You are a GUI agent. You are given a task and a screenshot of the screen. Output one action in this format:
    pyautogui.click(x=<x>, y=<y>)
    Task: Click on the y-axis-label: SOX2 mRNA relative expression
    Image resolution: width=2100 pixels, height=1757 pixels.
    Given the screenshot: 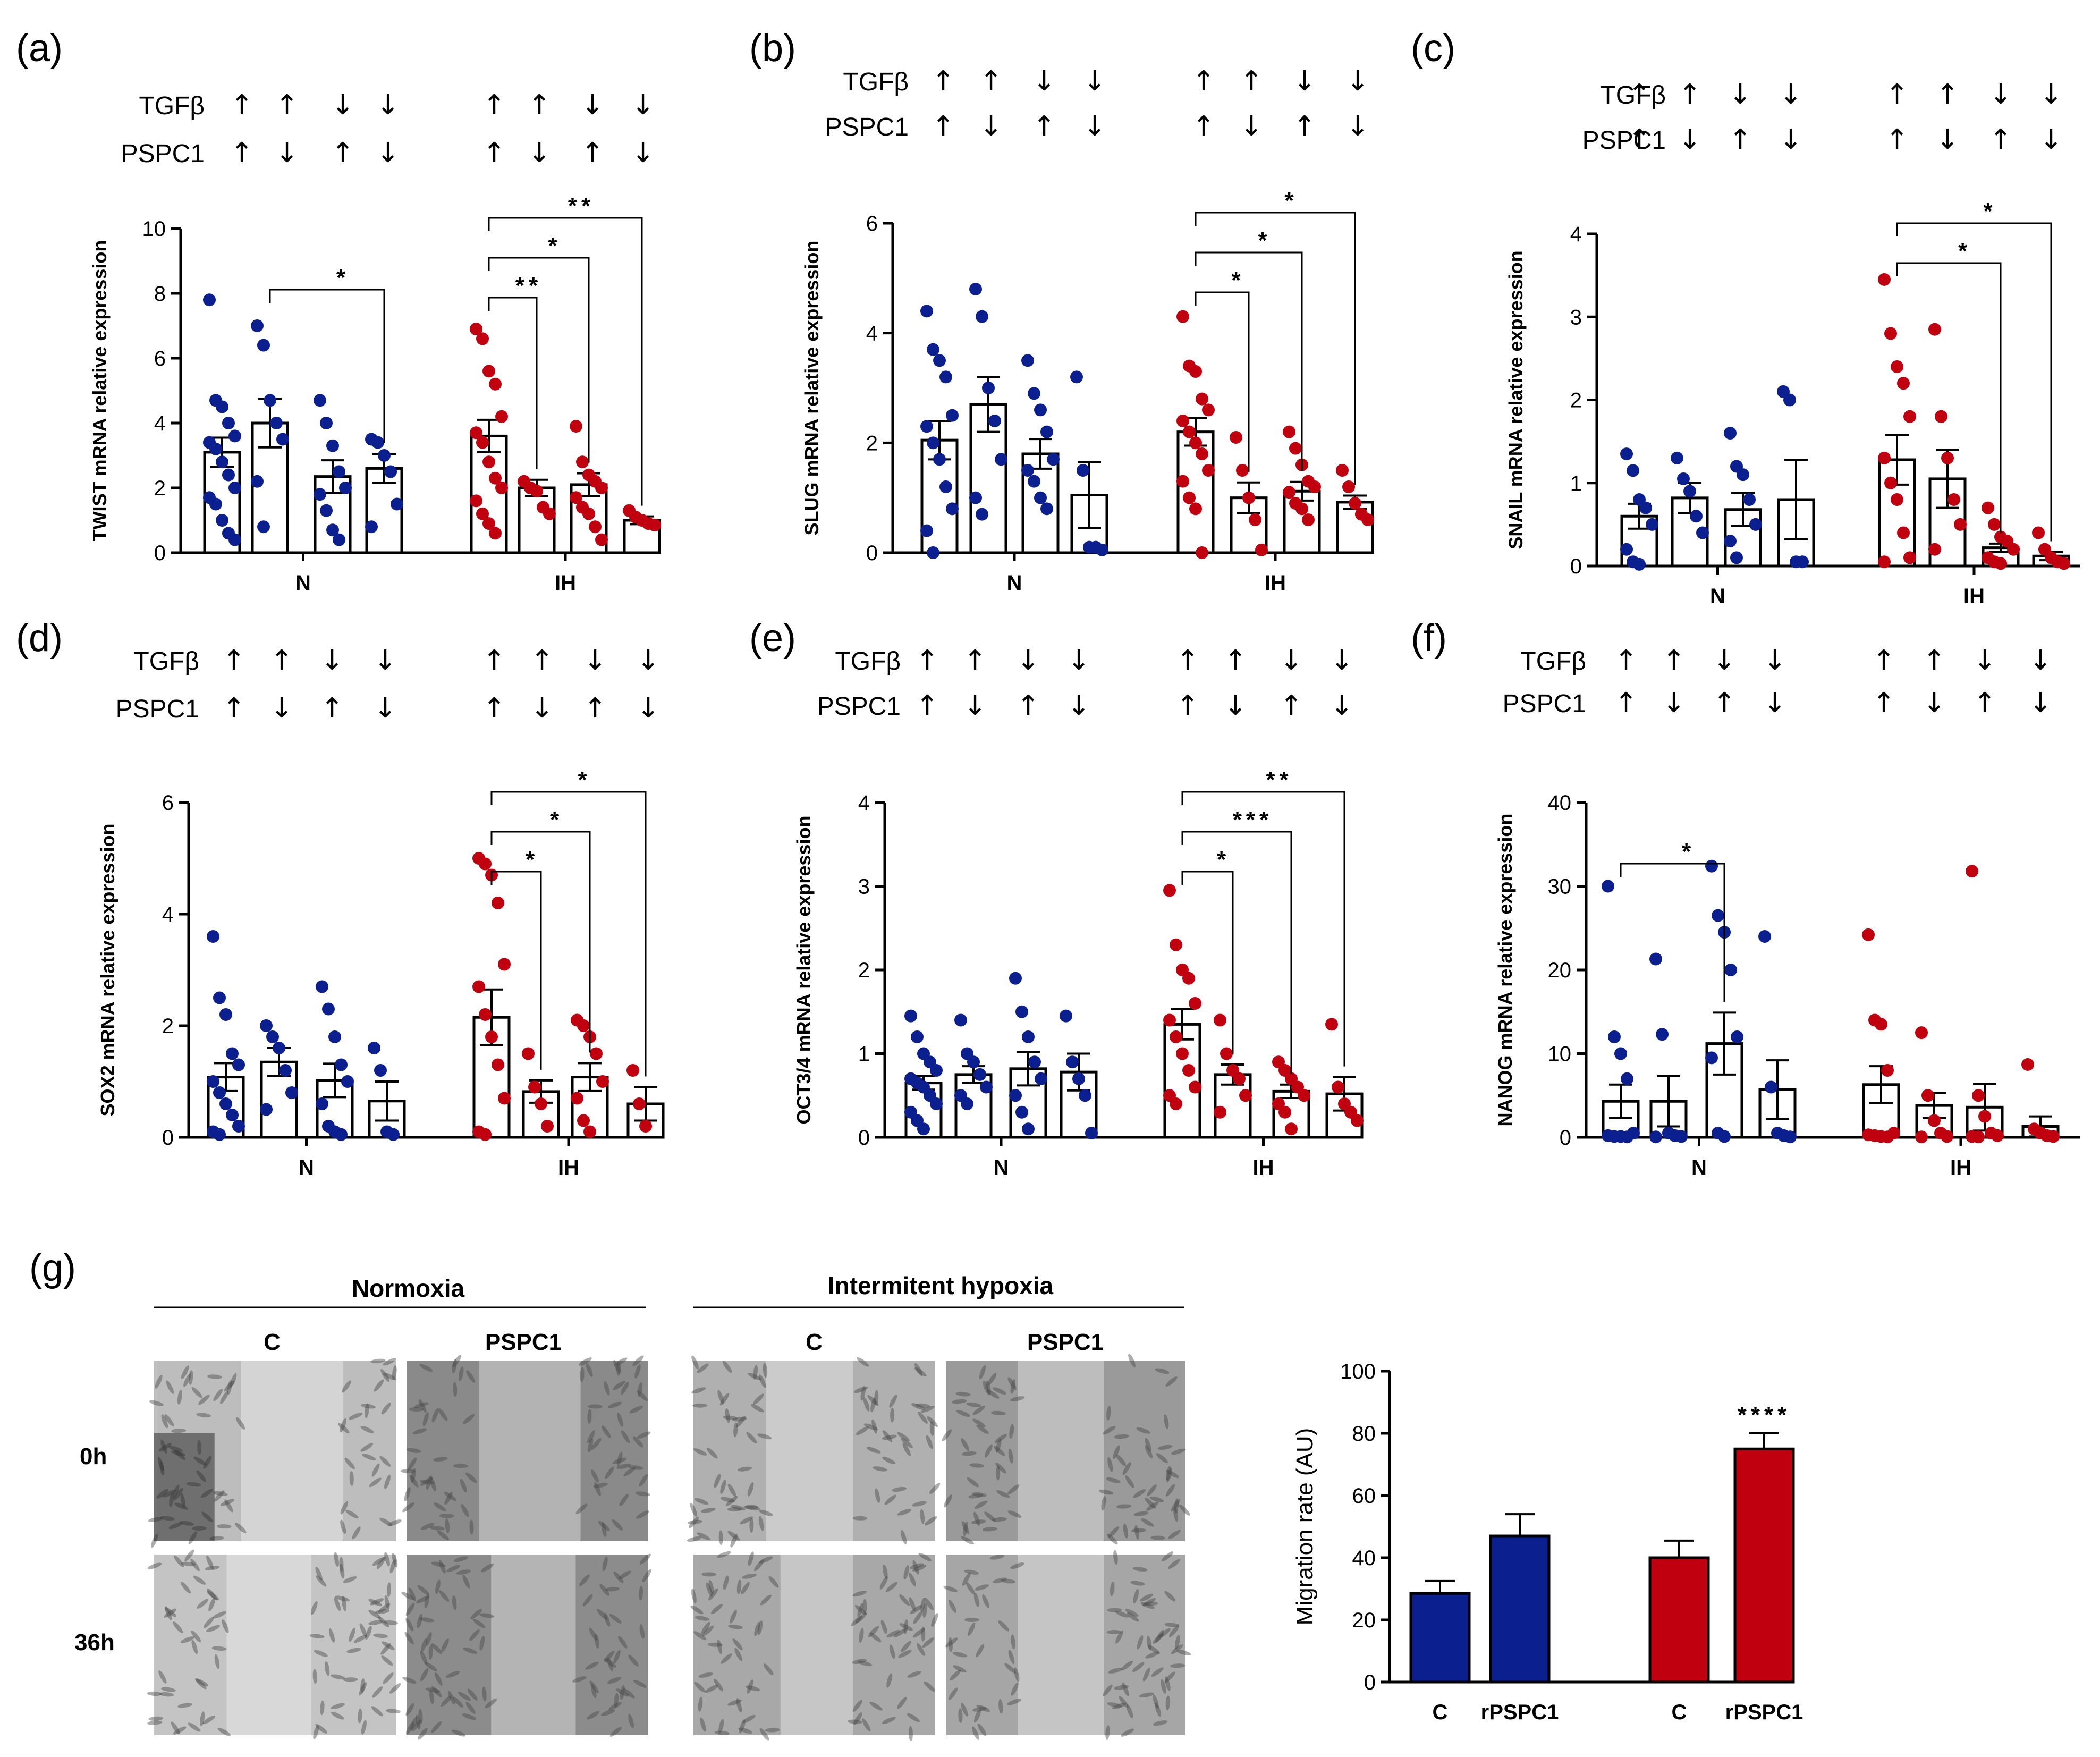 What is the action you would take?
    pyautogui.click(x=108, y=970)
    